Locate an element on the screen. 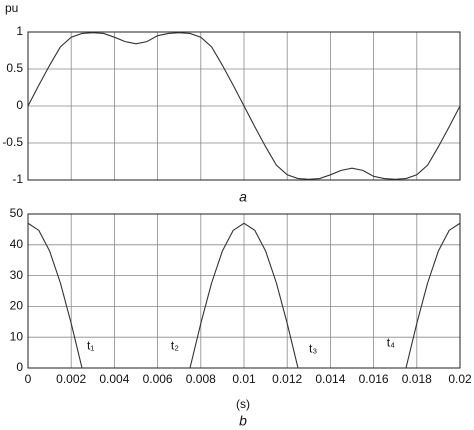 Image resolution: width=474 pixels, height=430 pixels. y-tick-label: 10 is located at coordinates (17, 336).